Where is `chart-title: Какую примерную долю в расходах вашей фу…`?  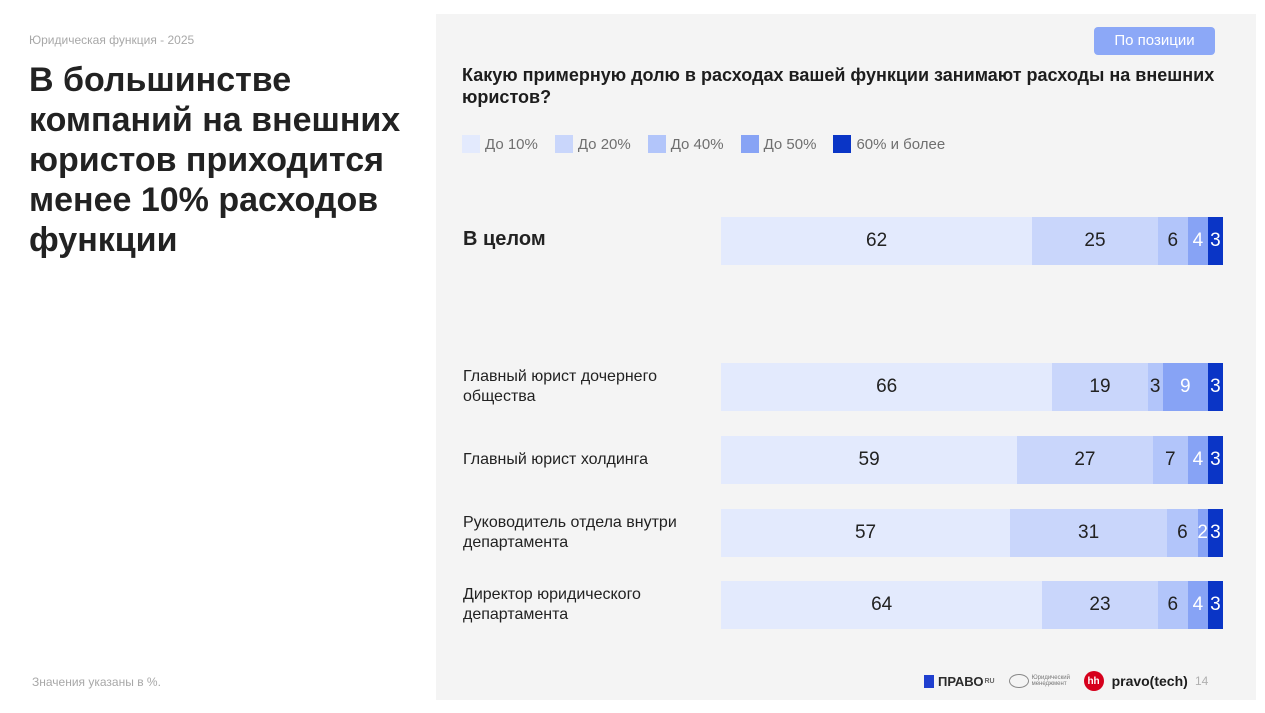
chart-title: Какую примерную долю в расходах вашей фу… is located at coordinates (838, 86).